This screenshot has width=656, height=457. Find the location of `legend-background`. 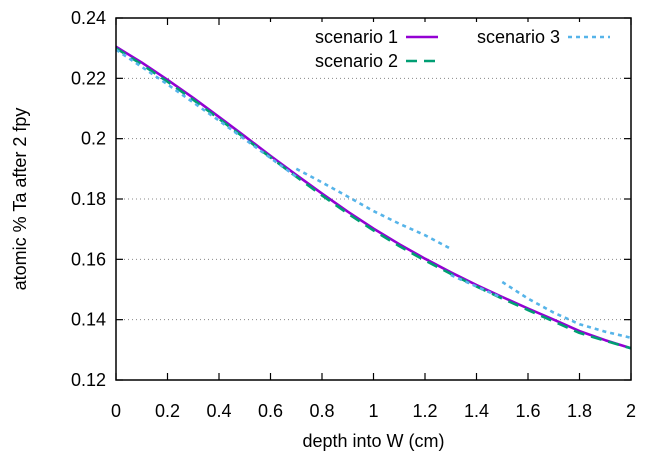

legend-background is located at coordinates (445, 48).